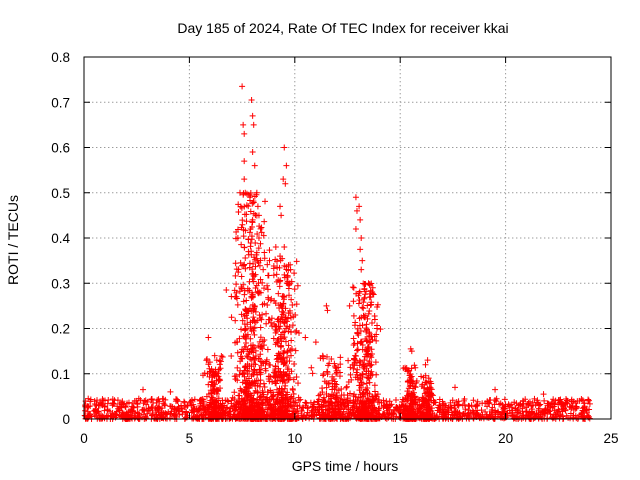  I want to click on x-tick-label: 10, so click(294, 438).